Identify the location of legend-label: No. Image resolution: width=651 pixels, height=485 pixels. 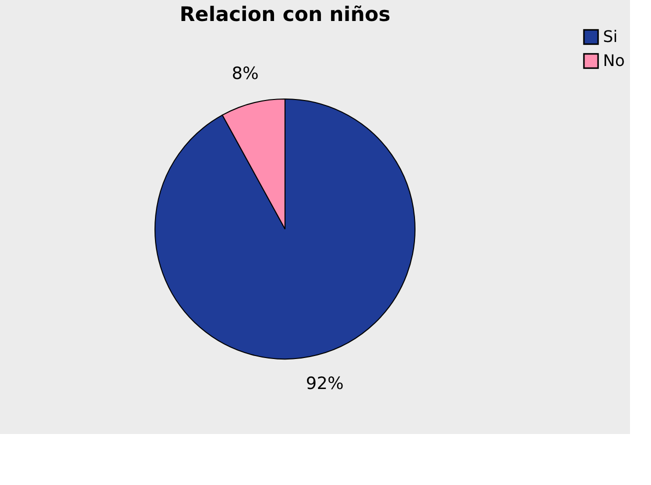
(614, 60).